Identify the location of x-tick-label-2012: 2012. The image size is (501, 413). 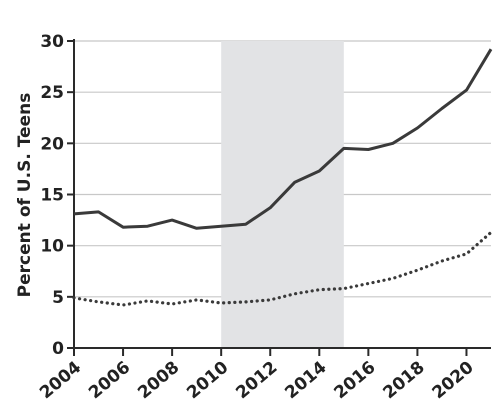
(256, 381).